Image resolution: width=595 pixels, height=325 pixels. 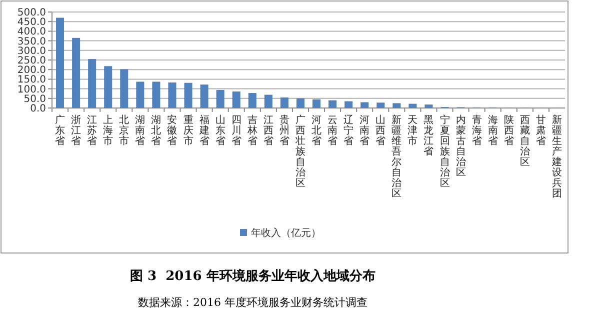 I want to click on y-tick-label: 0.0, so click(x=38, y=109).